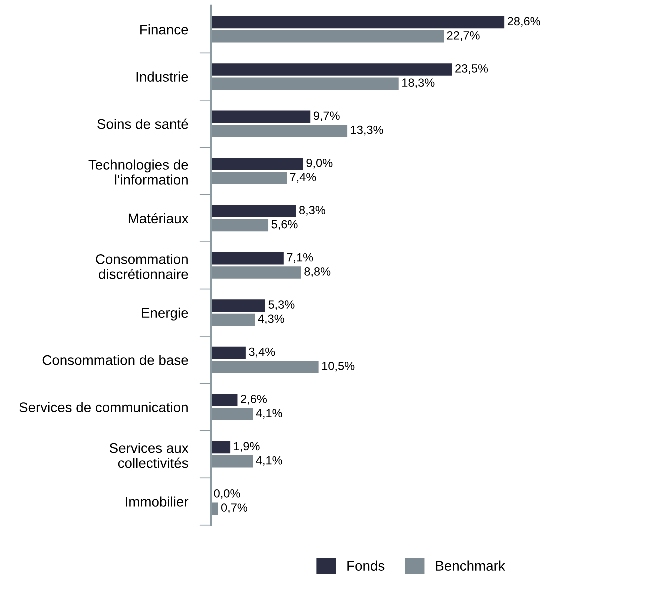 The image size is (670, 597). I want to click on y-tick-label: Soins de santé, so click(143, 124).